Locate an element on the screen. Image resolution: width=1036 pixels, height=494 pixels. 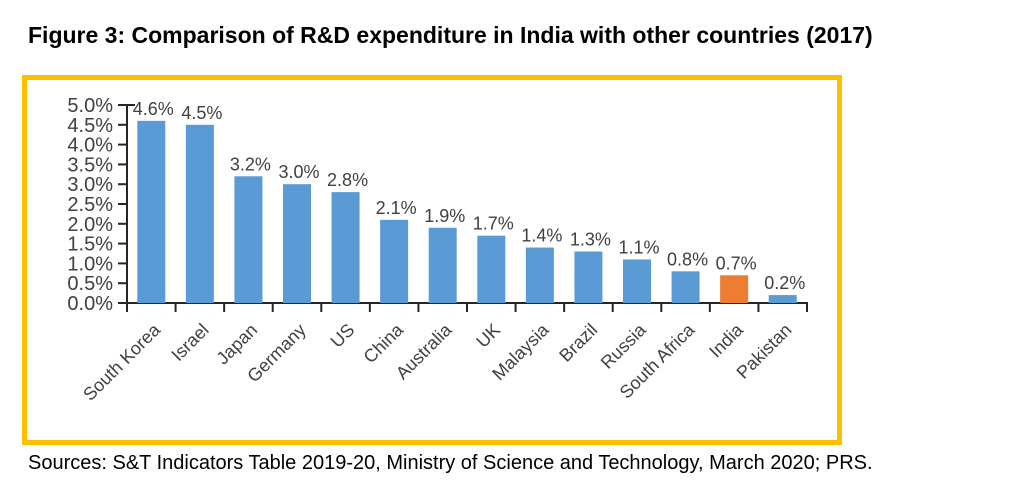
bar-israel is located at coordinates (199, 213).